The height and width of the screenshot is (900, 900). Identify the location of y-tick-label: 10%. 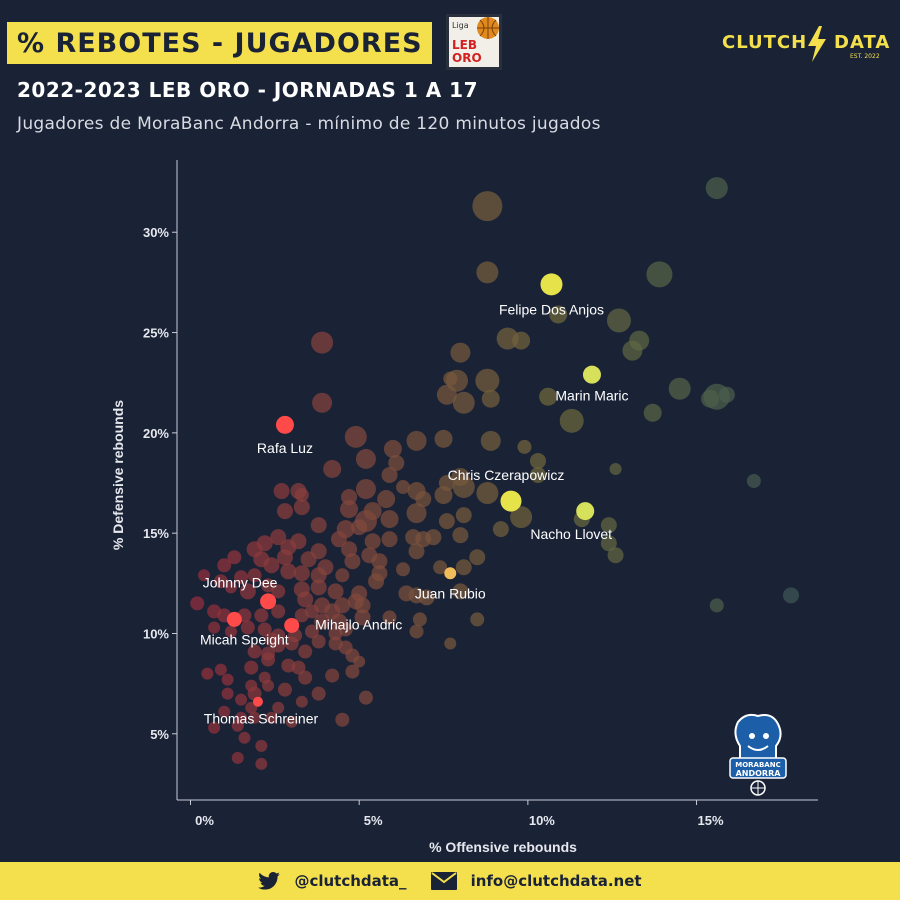
(156, 633).